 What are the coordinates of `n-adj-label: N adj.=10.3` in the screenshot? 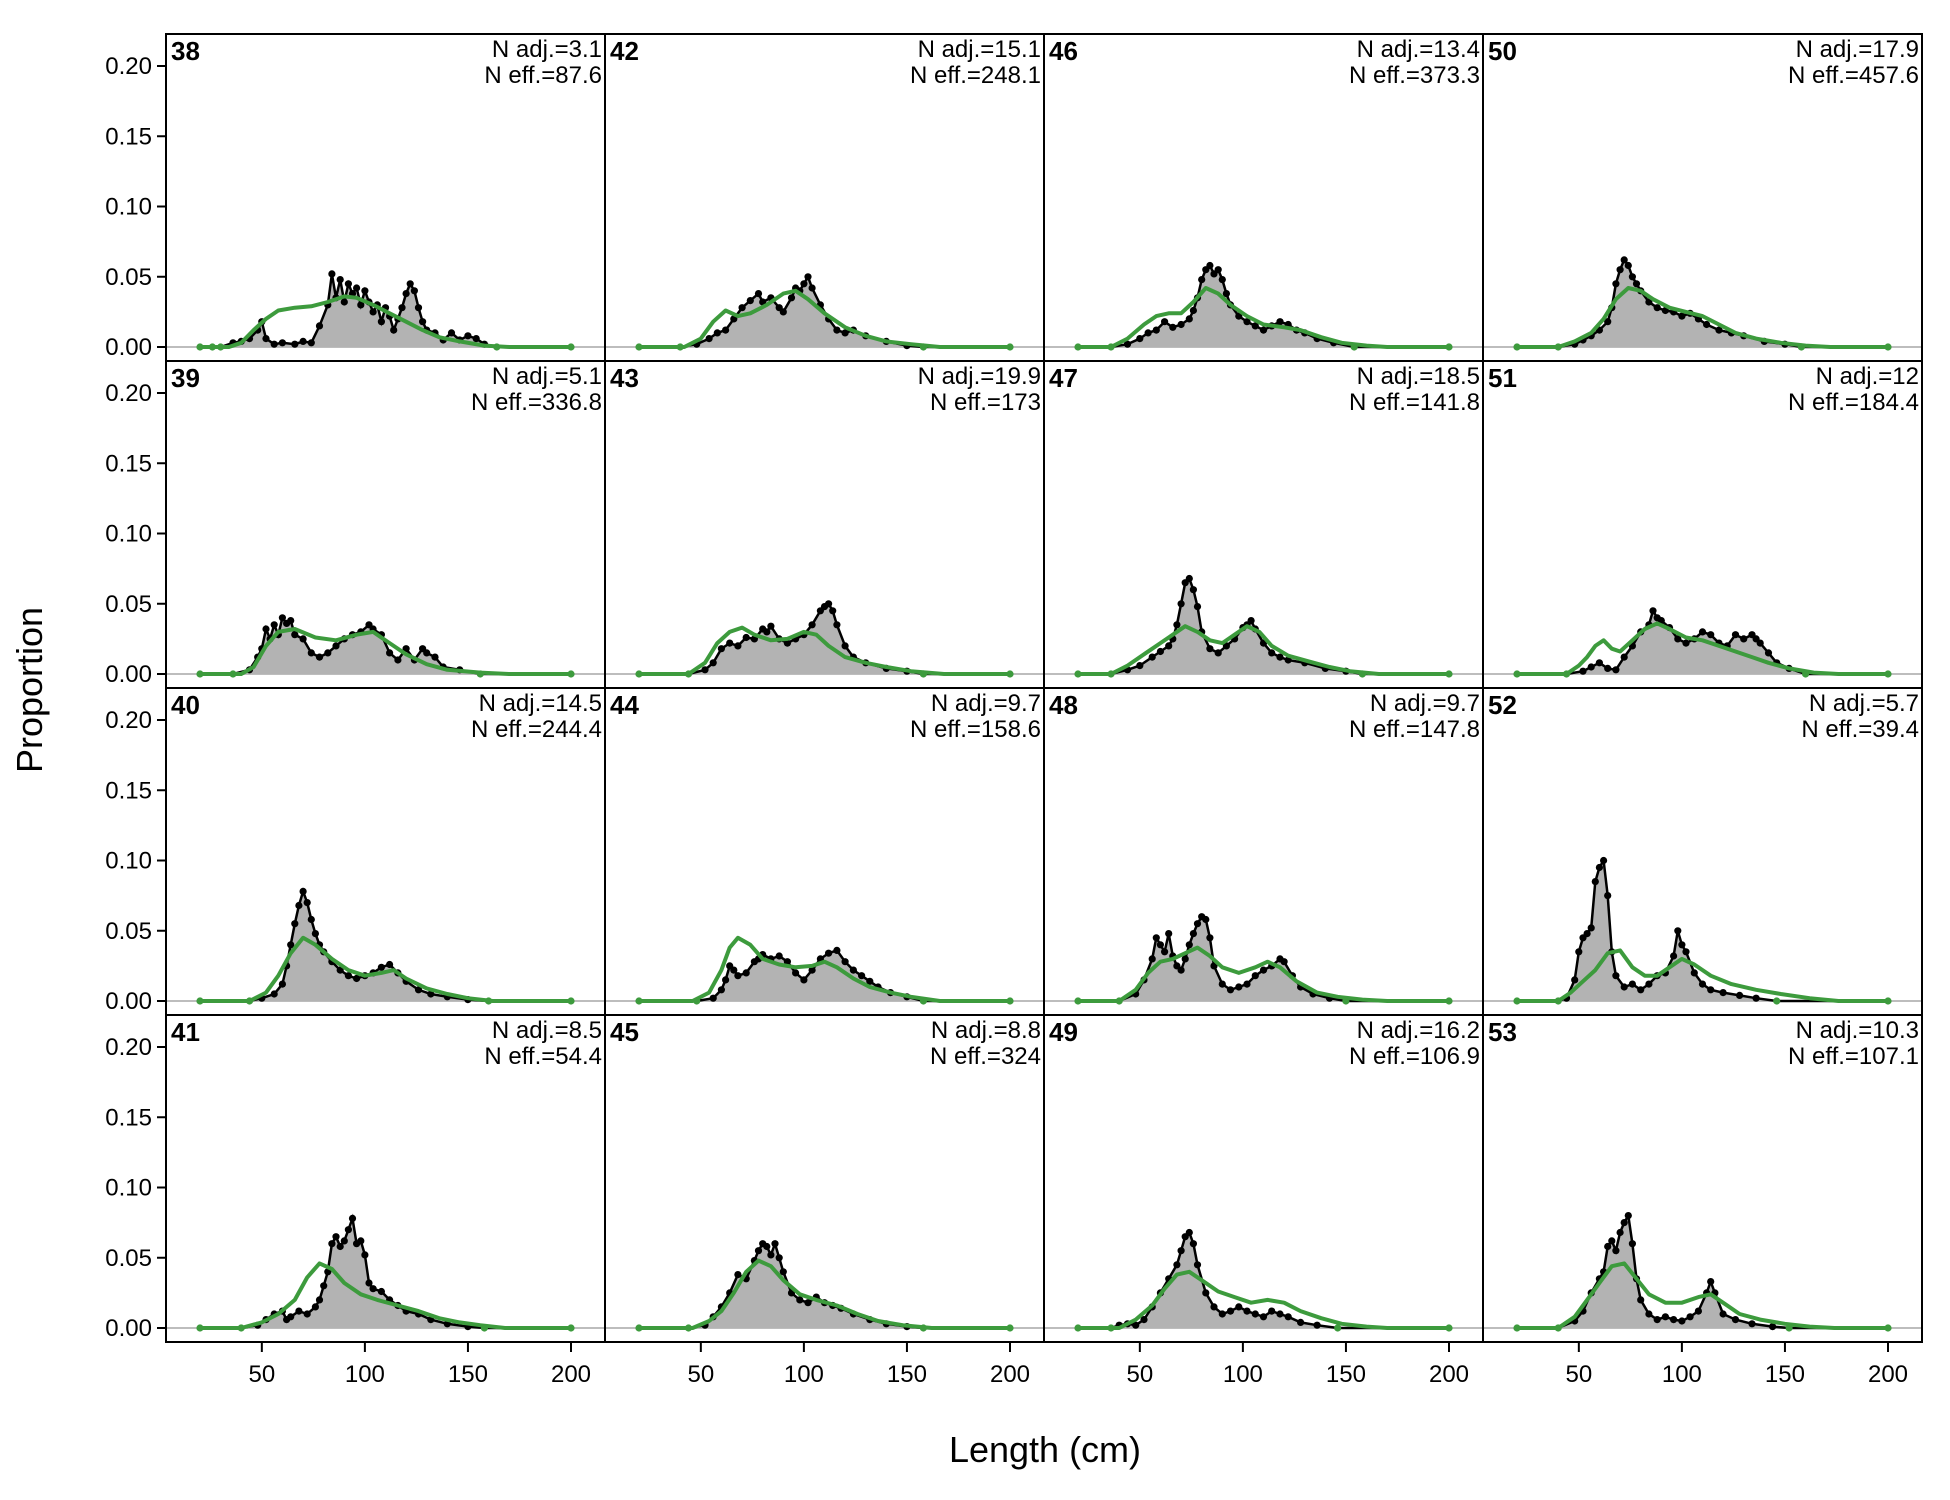 It's located at (1857, 1030).